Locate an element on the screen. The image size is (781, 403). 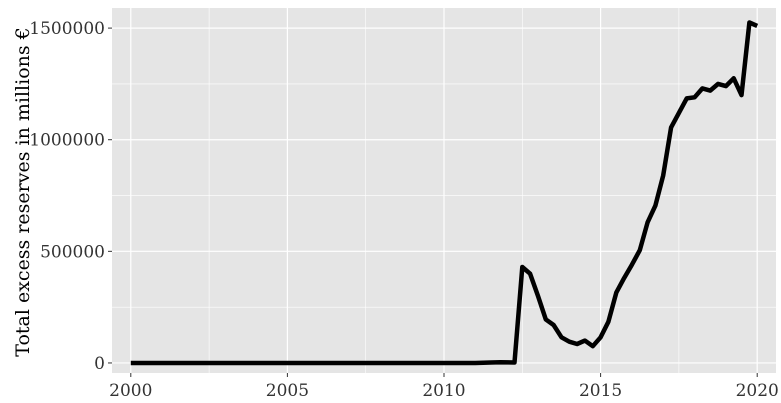
x-tick-labels: 2000 2005 2010 2015 2020 is located at coordinates (444, 391).